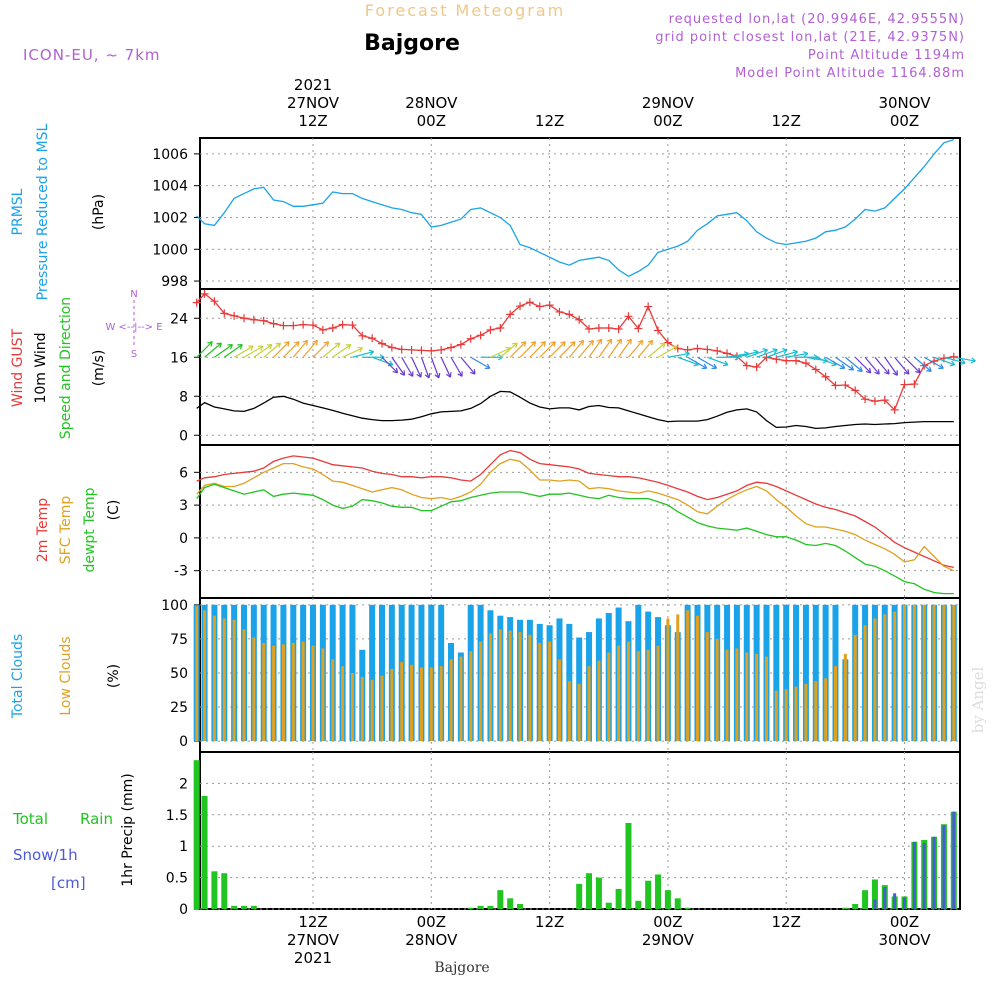 The width and height of the screenshot is (1000, 1000). I want to click on temperature-series-2m-temp, so click(575, 509).